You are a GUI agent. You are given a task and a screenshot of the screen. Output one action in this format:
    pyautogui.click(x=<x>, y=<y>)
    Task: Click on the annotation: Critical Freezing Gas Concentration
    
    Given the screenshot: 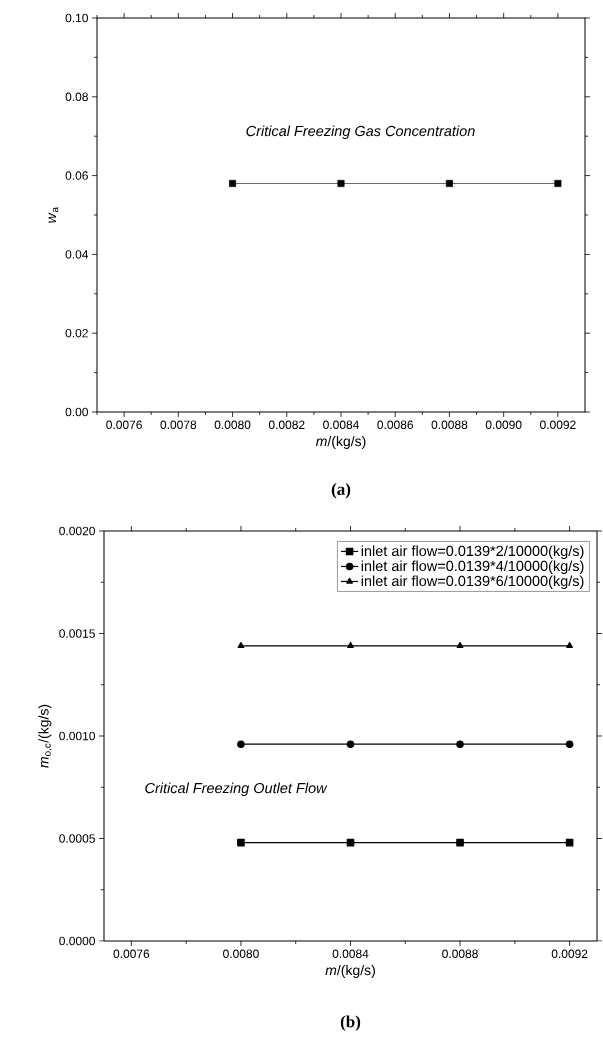 What is the action you would take?
    pyautogui.click(x=360, y=132)
    